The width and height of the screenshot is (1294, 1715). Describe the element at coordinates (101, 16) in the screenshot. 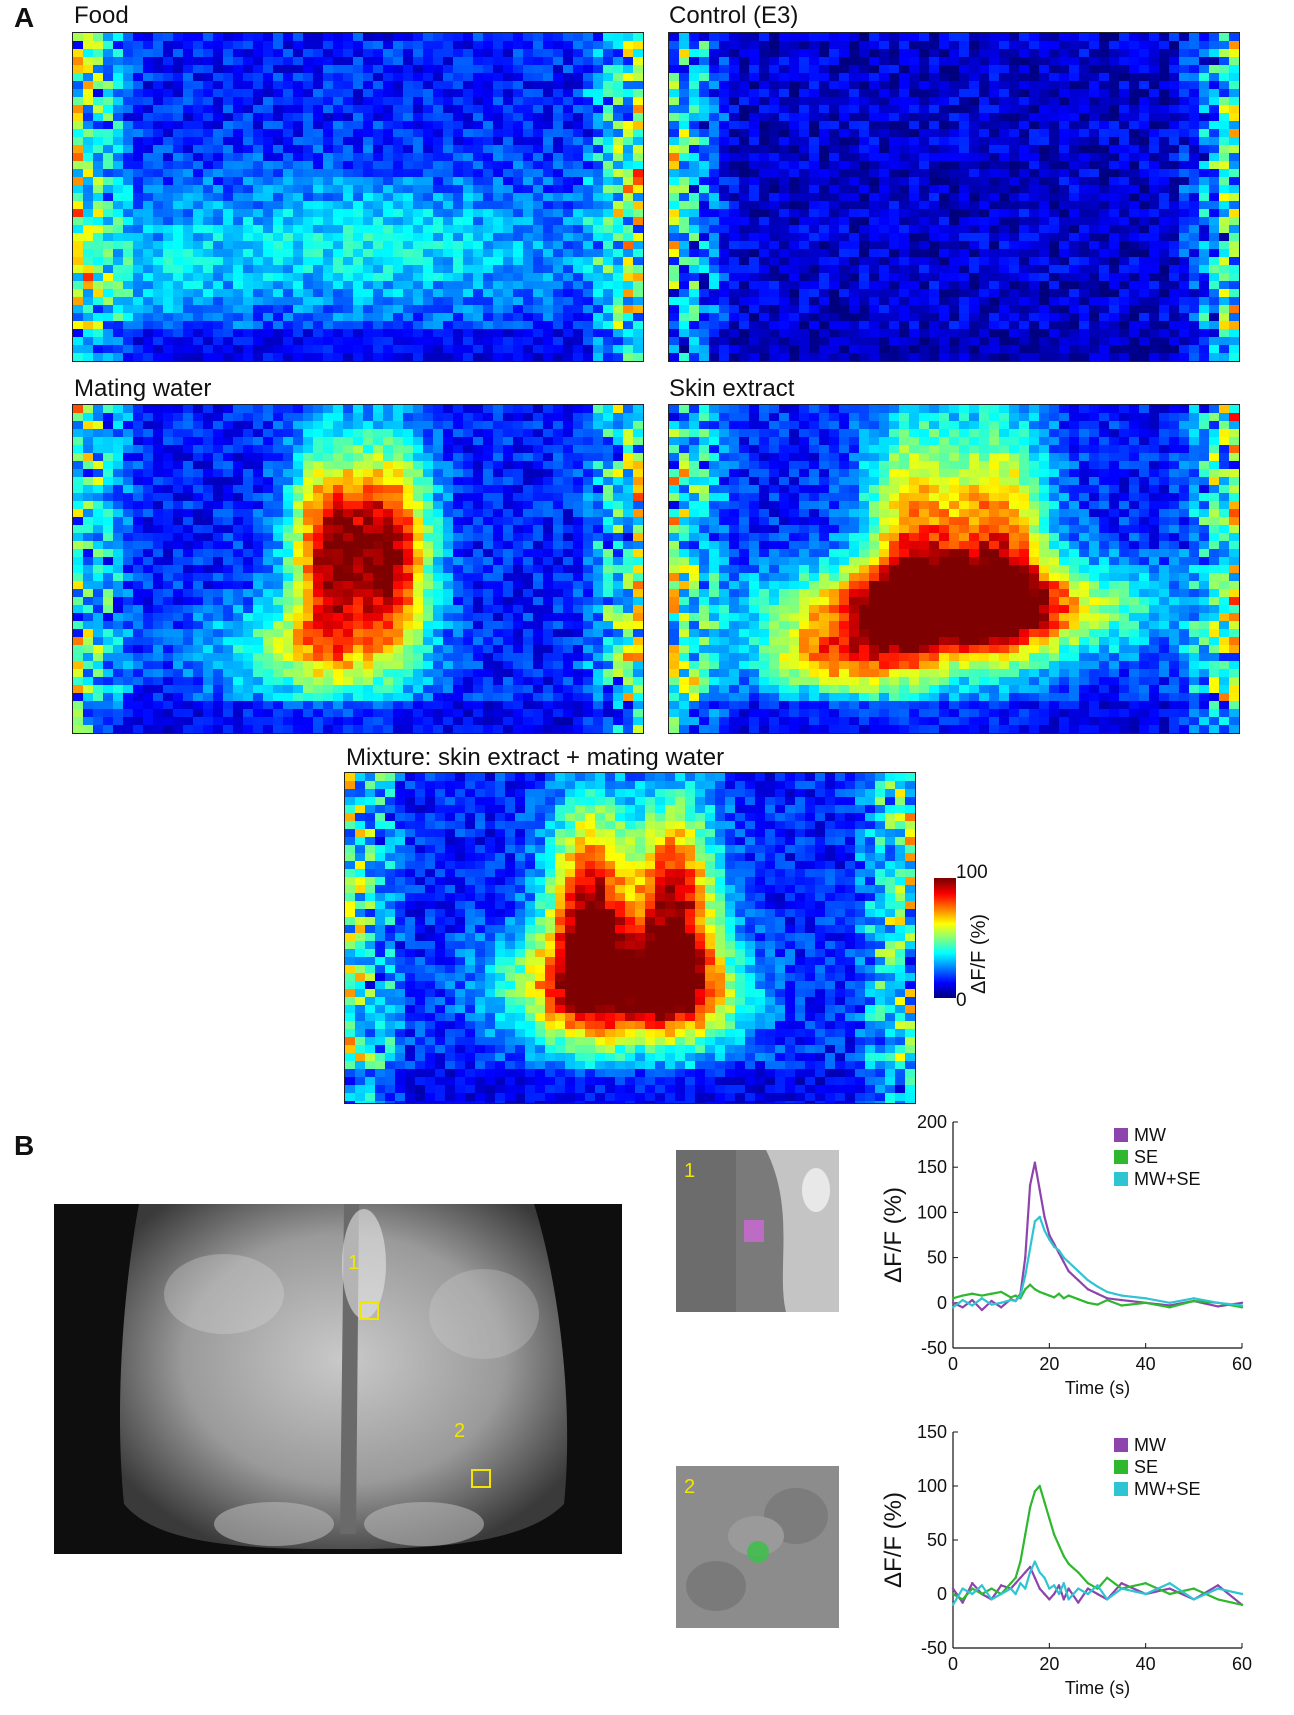

I see `map-title-food: Food` at that location.